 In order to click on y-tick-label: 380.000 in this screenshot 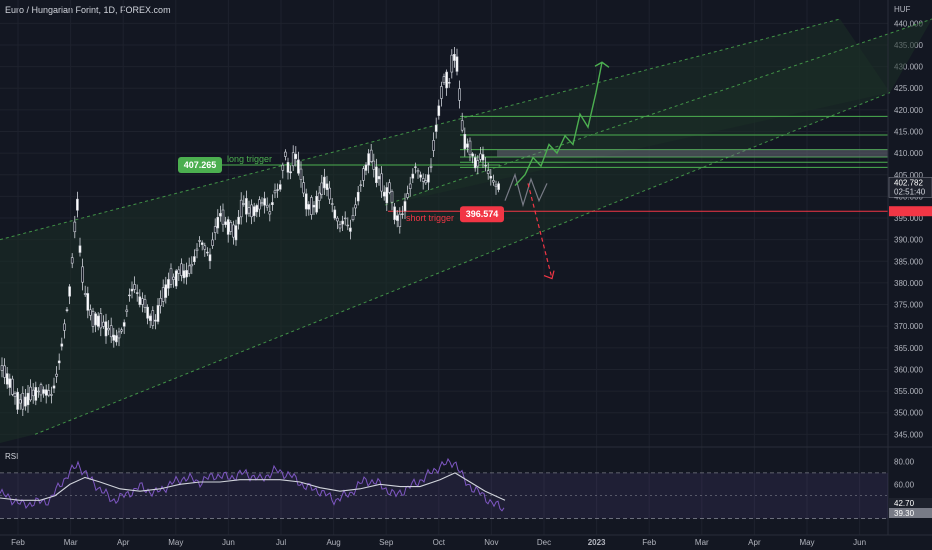, I will do `click(908, 283)`.